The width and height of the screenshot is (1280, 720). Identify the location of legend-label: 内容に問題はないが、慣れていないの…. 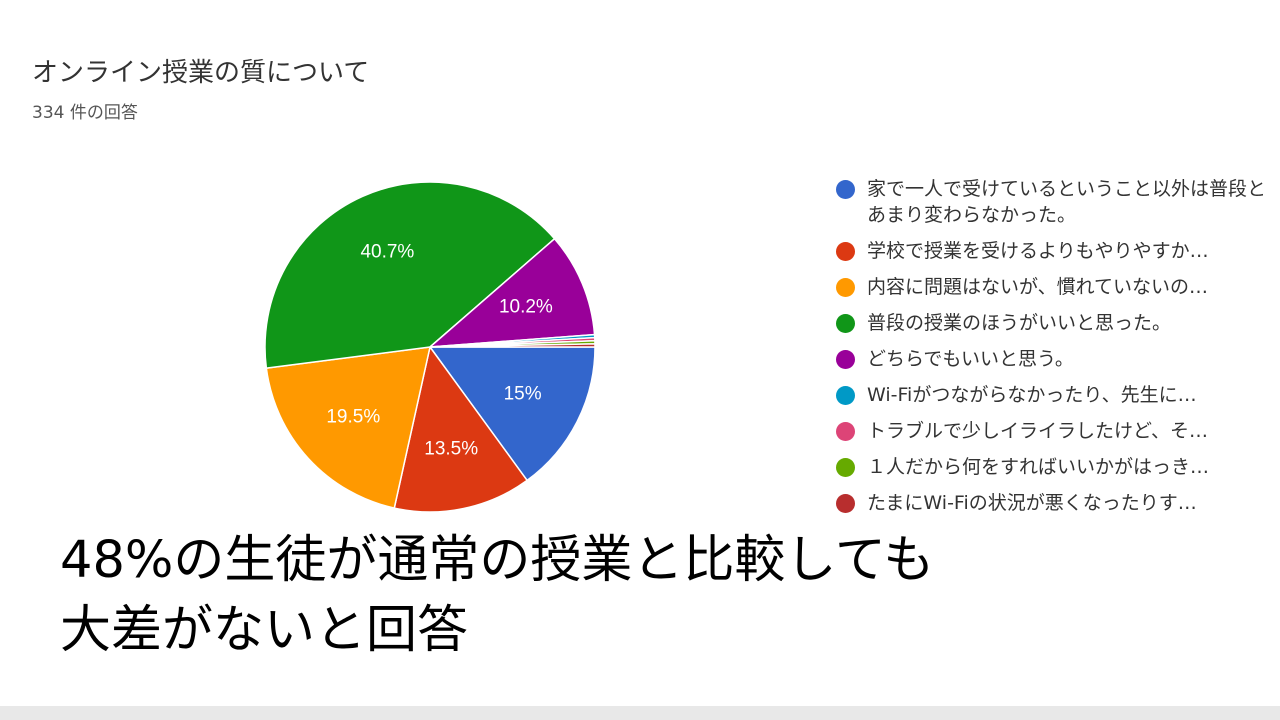
(1038, 287).